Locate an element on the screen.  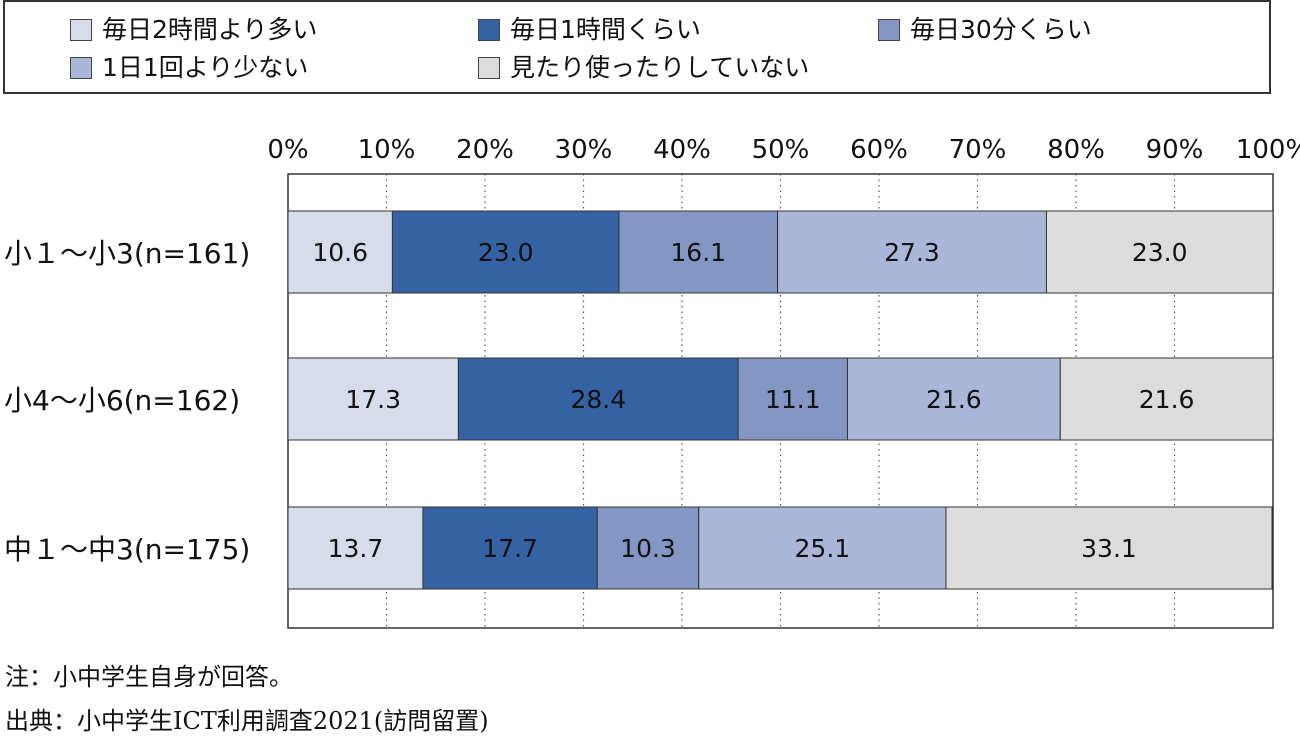
category-label-1: 小4～小6(n=162) is located at coordinates (122, 400).